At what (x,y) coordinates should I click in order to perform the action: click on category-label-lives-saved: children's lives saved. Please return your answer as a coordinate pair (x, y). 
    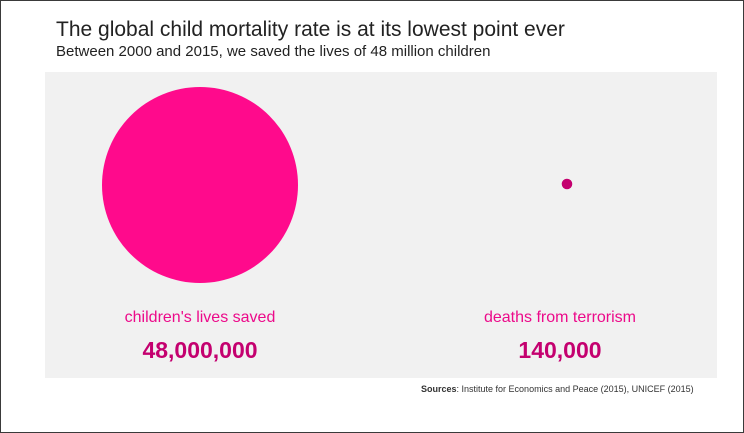
    Looking at the image, I should click on (200, 317).